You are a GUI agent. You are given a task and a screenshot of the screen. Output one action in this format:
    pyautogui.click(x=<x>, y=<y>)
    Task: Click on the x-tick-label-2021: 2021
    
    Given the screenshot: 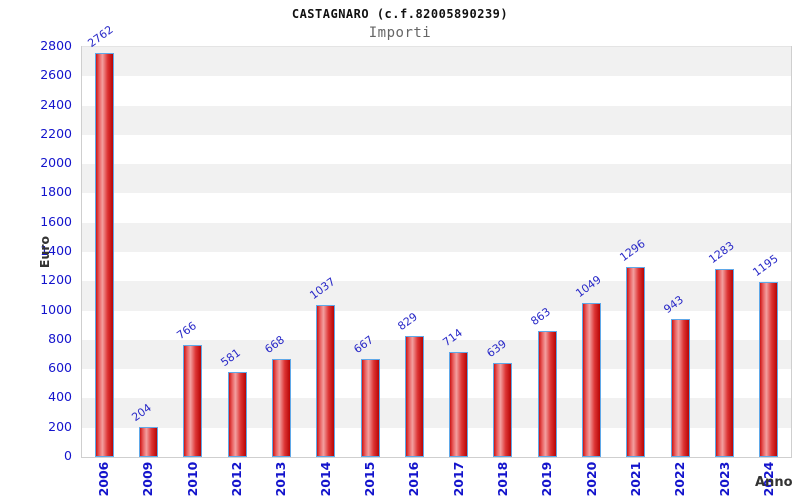 What is the action you would take?
    pyautogui.click(x=635, y=479)
    